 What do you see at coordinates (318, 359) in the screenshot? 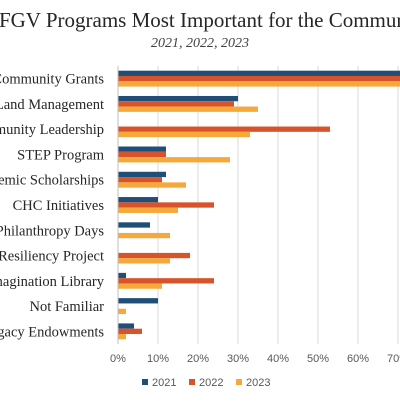
I see `x-tick-label: 50%` at bounding box center [318, 359].